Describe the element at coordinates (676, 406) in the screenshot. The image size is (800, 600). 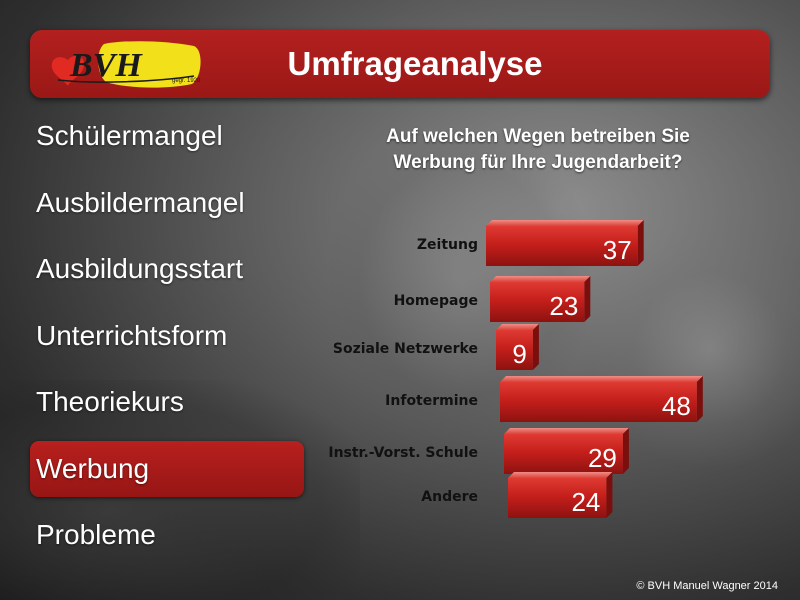
I see `bar-value-label: 48` at that location.